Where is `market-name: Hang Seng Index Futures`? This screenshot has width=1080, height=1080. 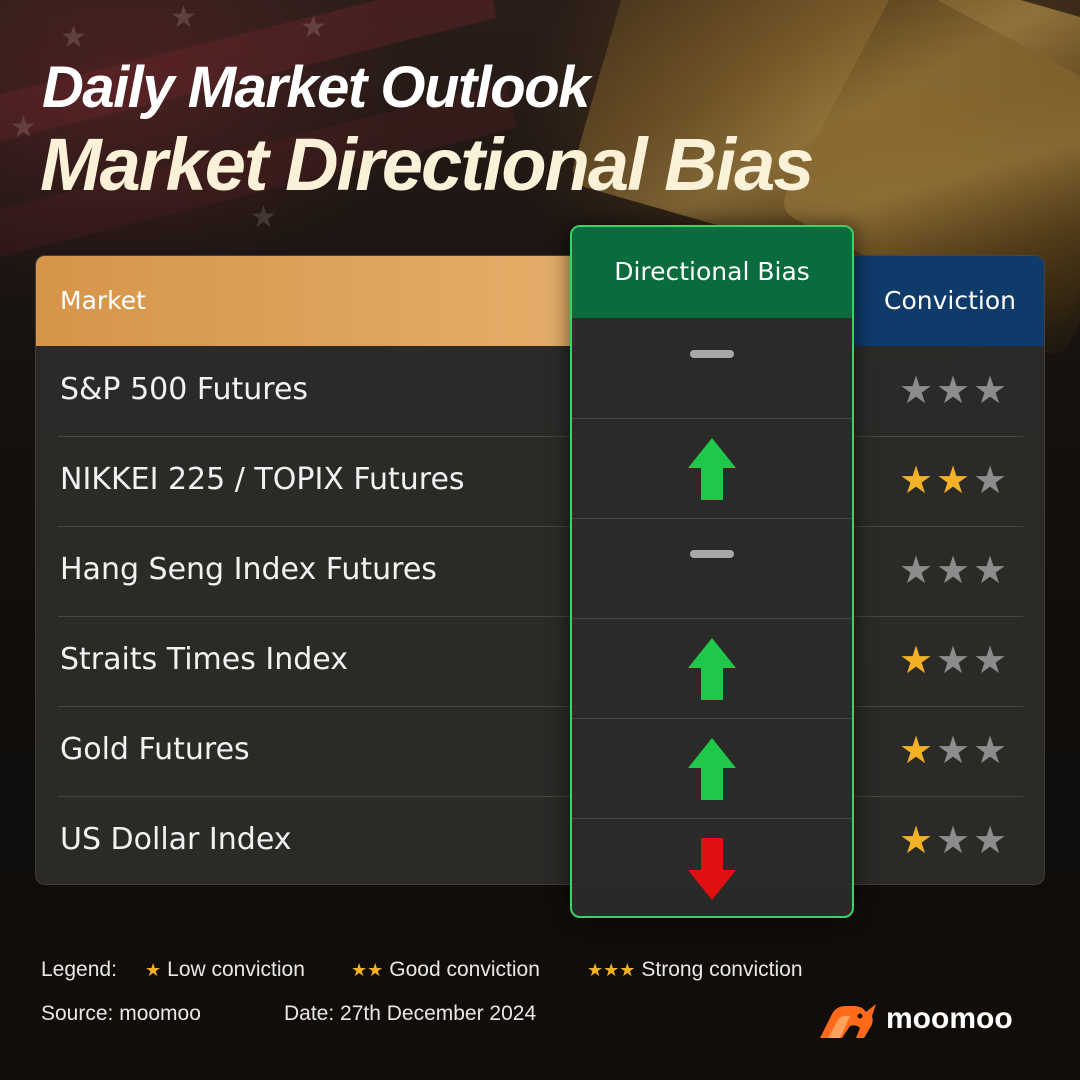 market-name: Hang Seng Index Futures is located at coordinates (248, 569).